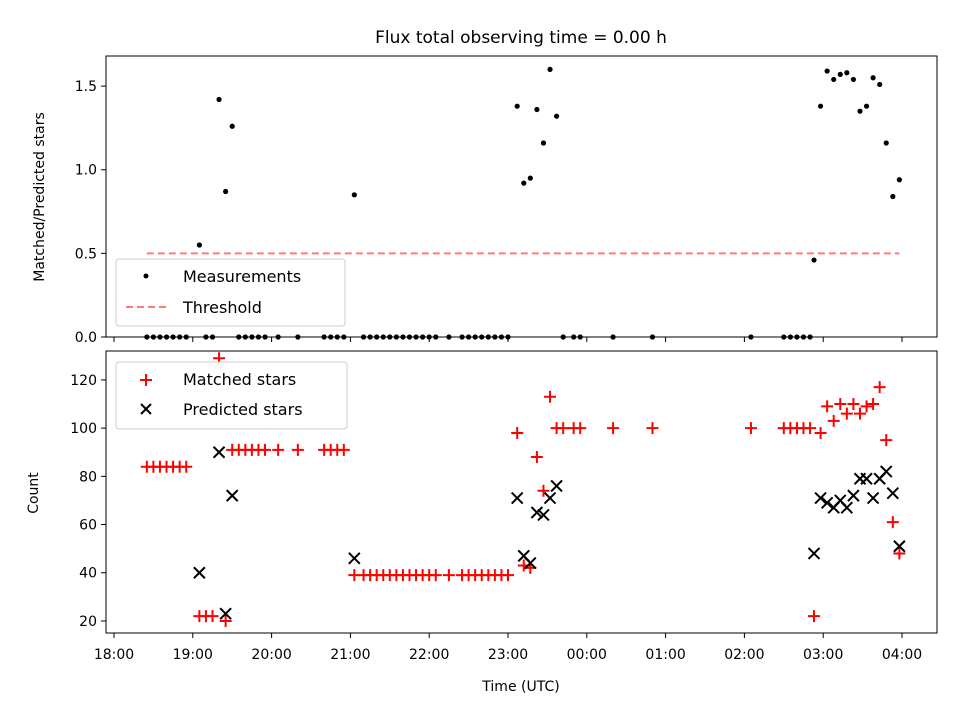  Describe the element at coordinates (520, 687) in the screenshot. I see `bottom-chart-xlabel: Time (UTC)` at that location.